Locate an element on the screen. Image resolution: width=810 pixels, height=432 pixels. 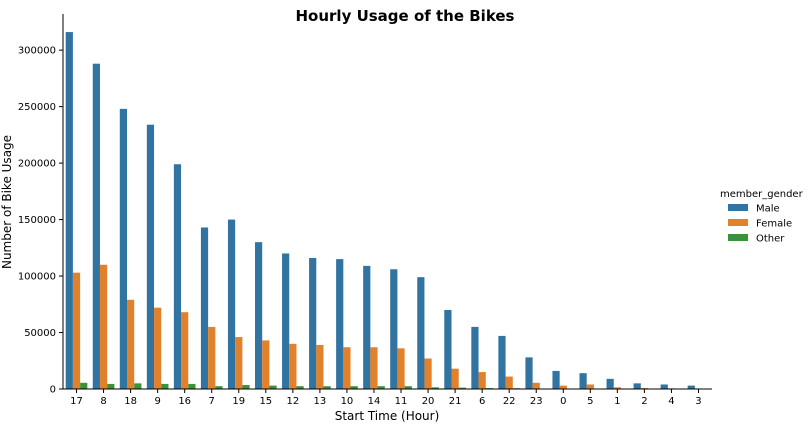
x-tick-label: 5 is located at coordinates (590, 401).